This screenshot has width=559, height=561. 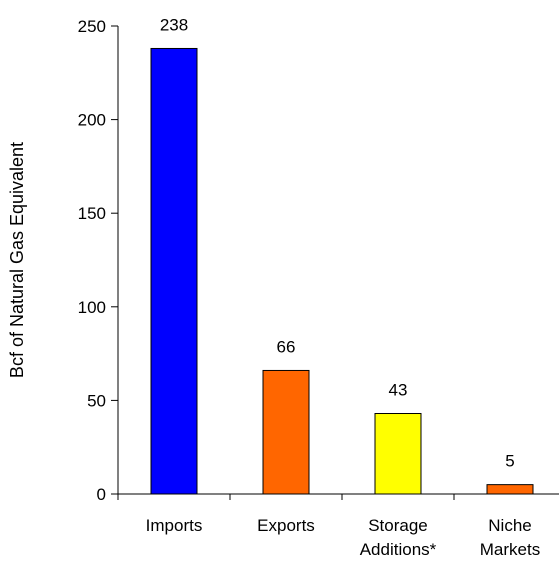 What do you see at coordinates (510, 537) in the screenshot?
I see `x-category-label: Niche Markets` at bounding box center [510, 537].